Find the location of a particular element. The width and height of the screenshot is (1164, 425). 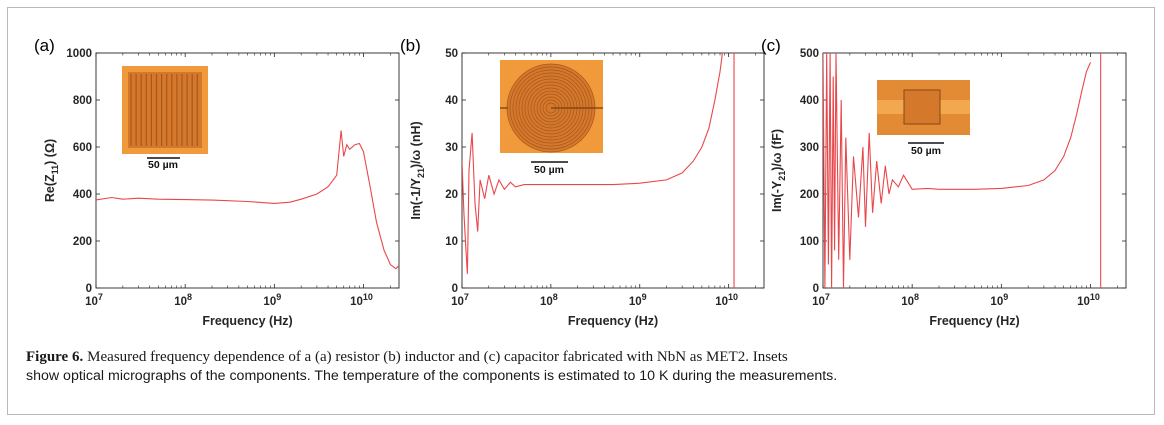

panel-label: (c) is located at coordinates (771, 45).